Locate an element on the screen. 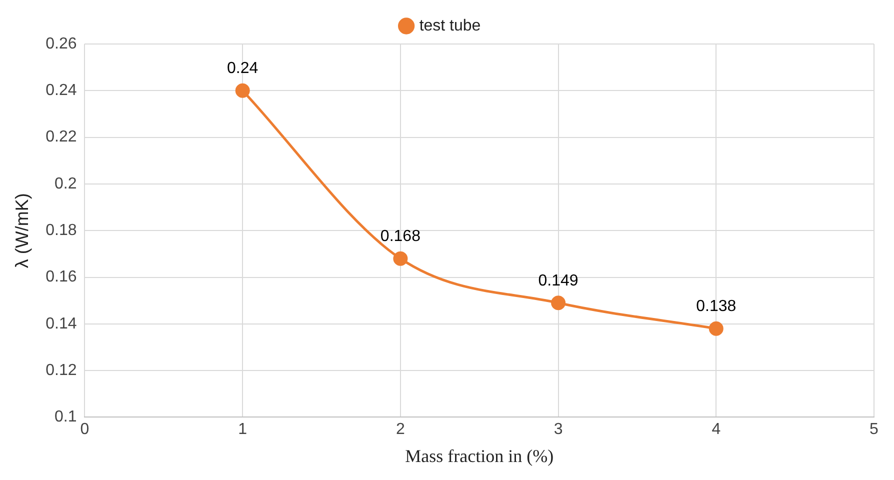  y-tick-label: 0.2 is located at coordinates (65, 183).